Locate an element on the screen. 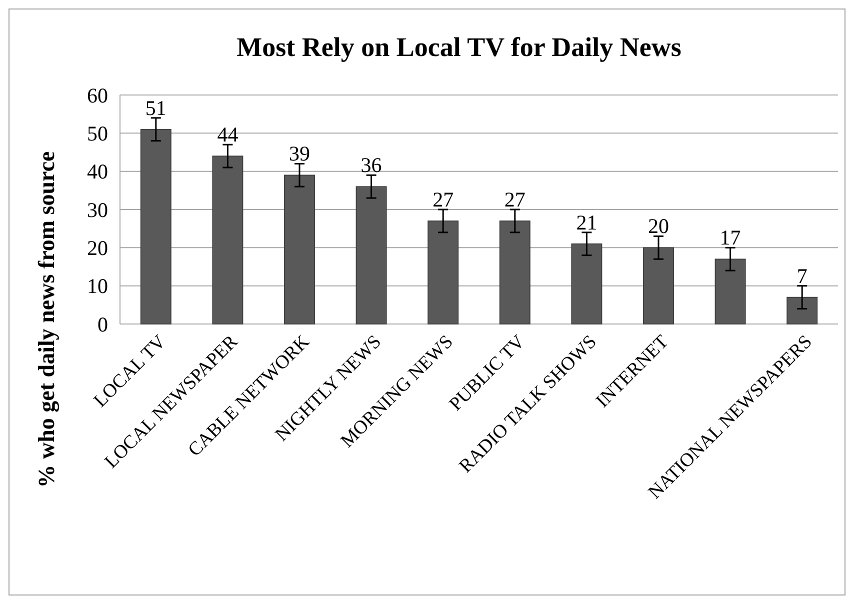  data-label: 21 is located at coordinates (587, 222).